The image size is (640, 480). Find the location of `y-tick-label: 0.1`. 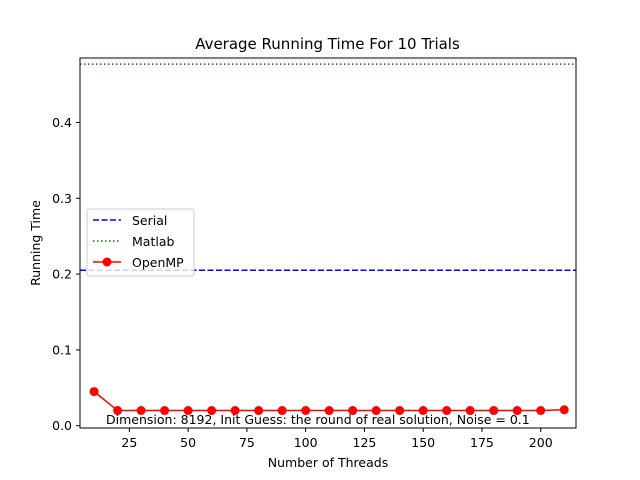

y-tick-label: 0.1 is located at coordinates (62, 349).